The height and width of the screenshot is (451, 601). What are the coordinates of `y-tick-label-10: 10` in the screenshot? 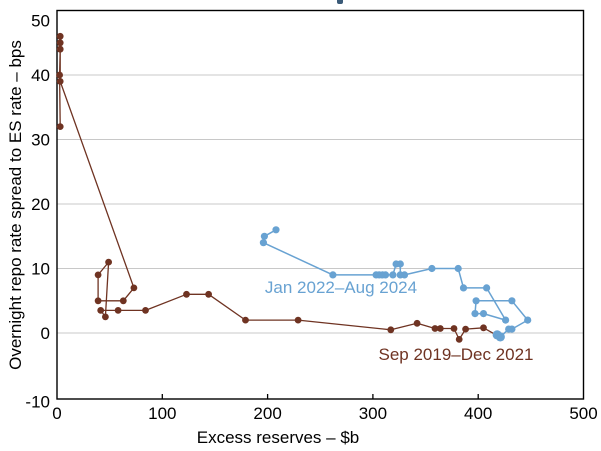 It's located at (40, 269).